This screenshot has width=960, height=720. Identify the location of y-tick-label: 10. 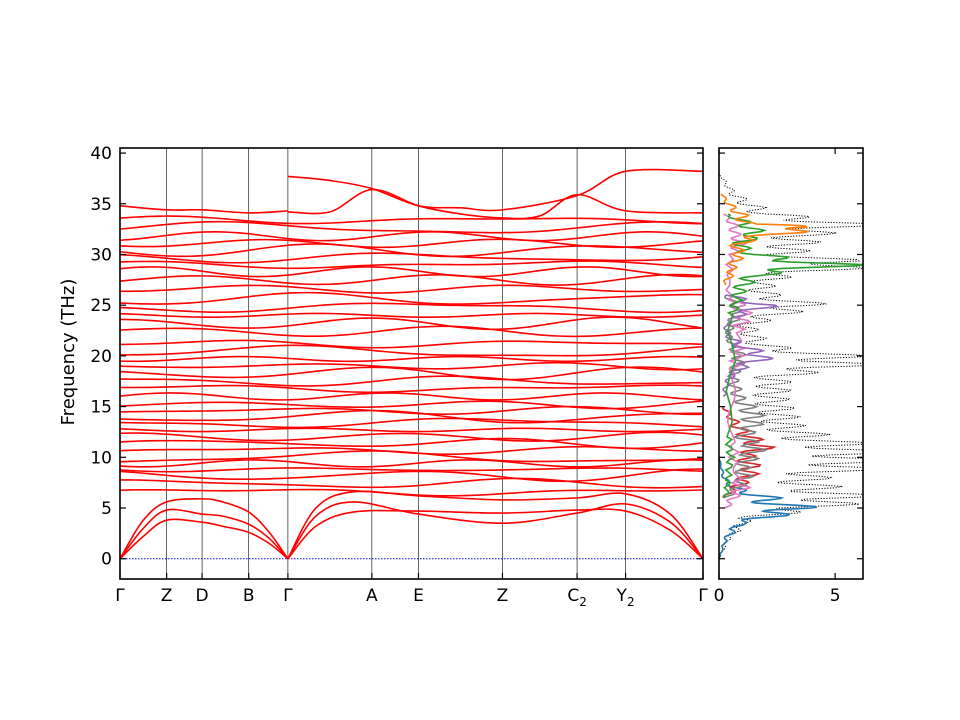
(101, 458).